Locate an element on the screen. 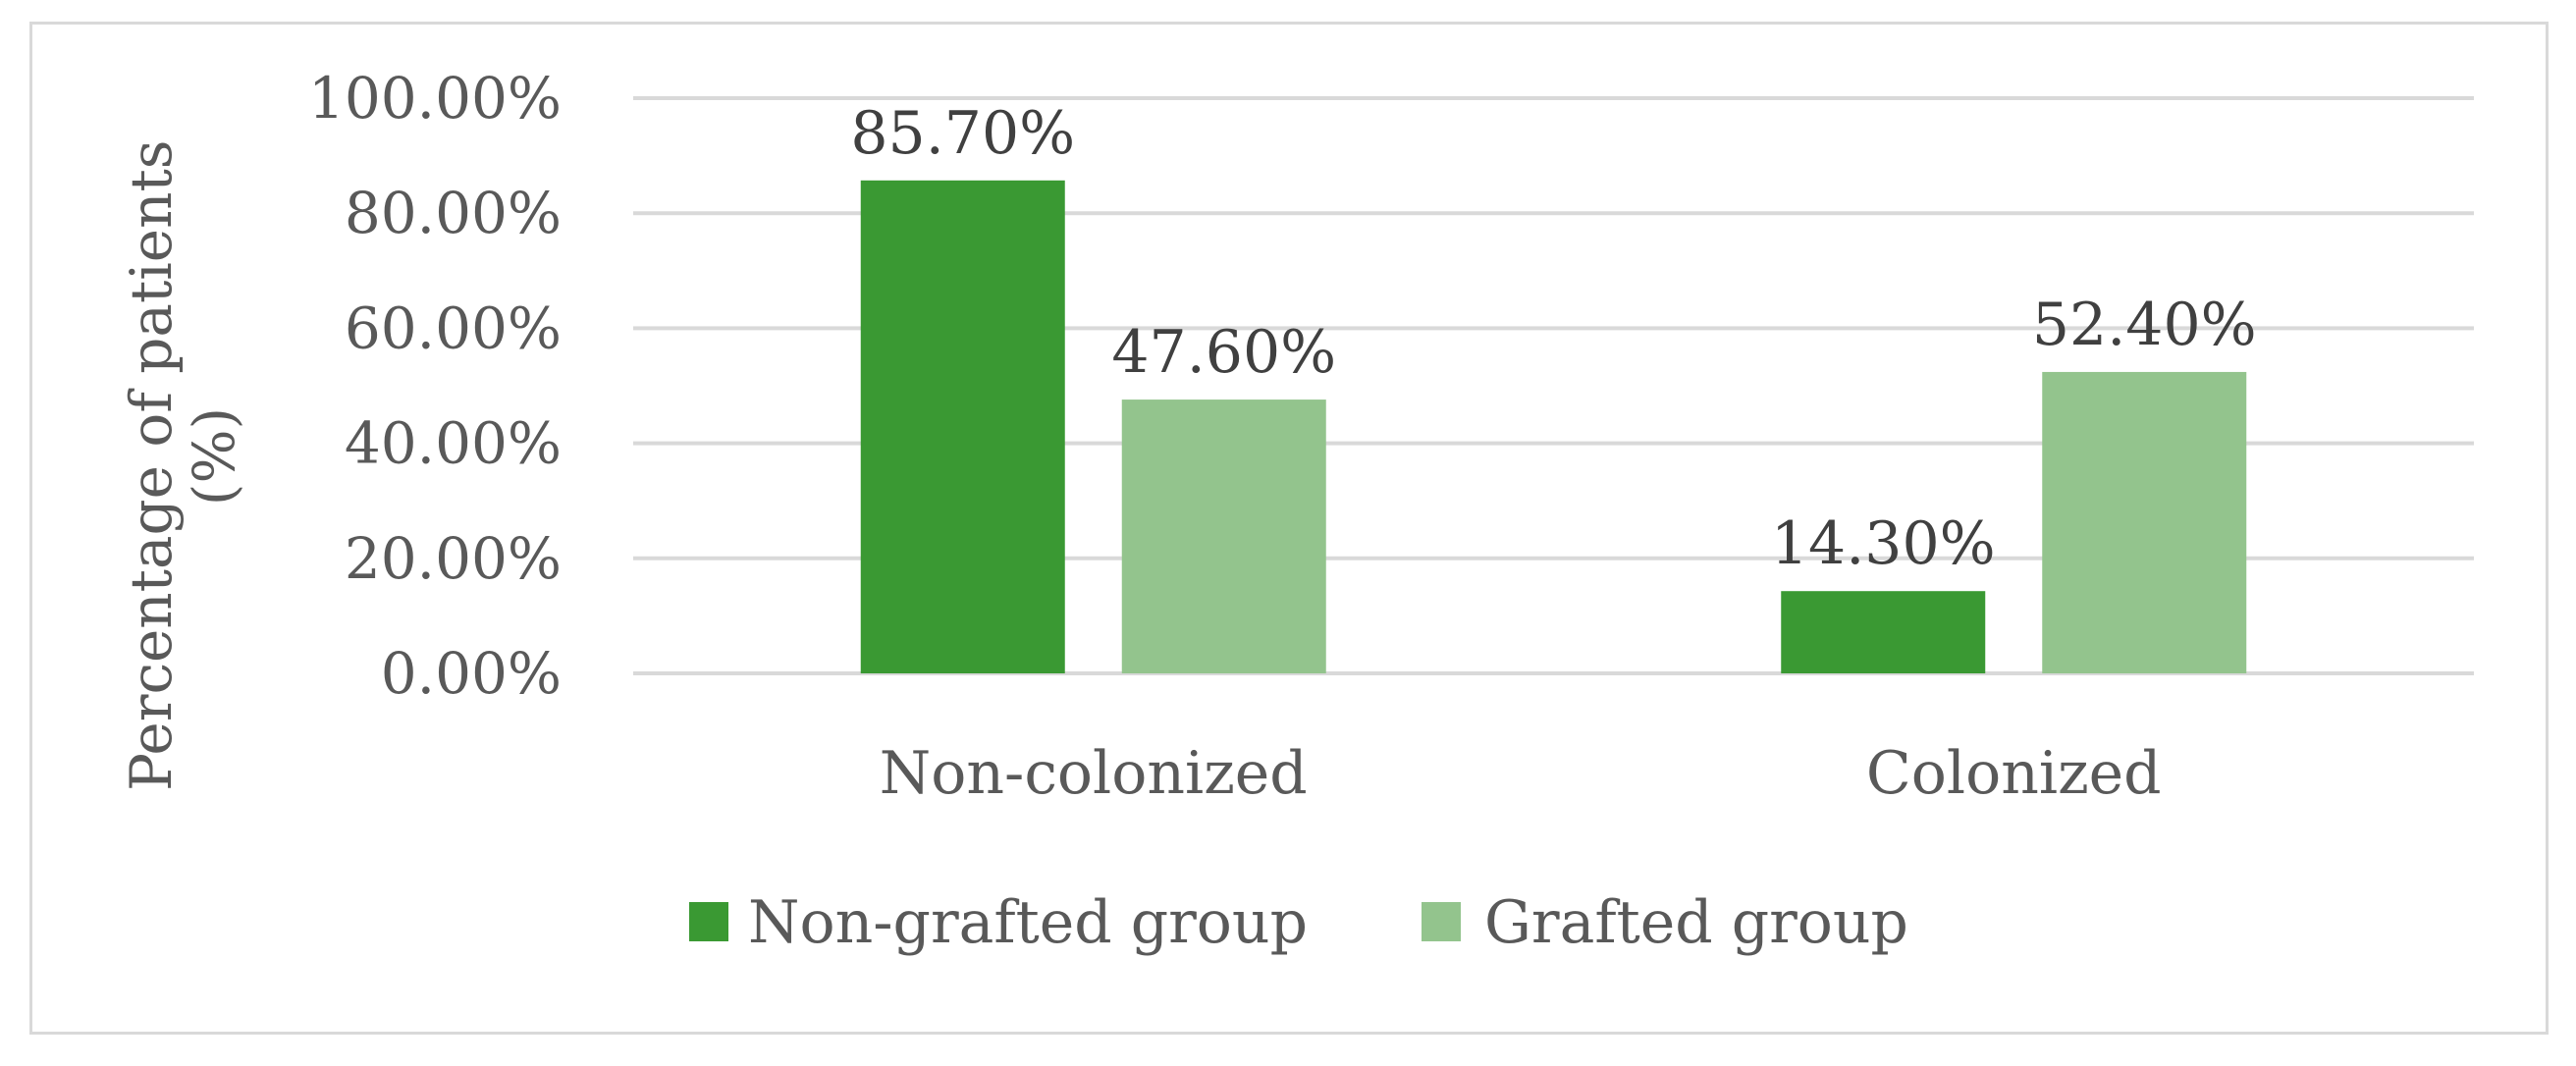 The height and width of the screenshot is (1066, 2576). y-axis-title-line-1: Percentage of patients is located at coordinates (151, 465).